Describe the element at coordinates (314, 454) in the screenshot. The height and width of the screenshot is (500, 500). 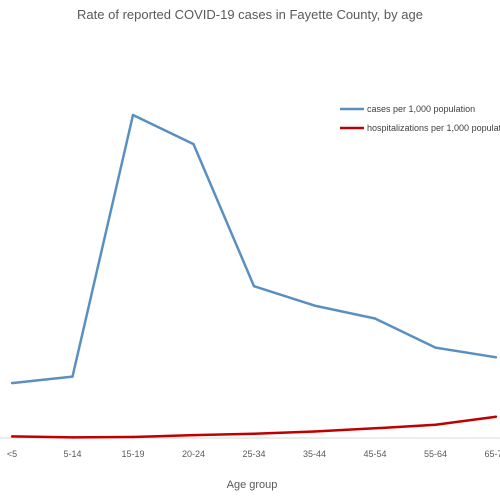
I see `x-tick-label: 35-44` at that location.